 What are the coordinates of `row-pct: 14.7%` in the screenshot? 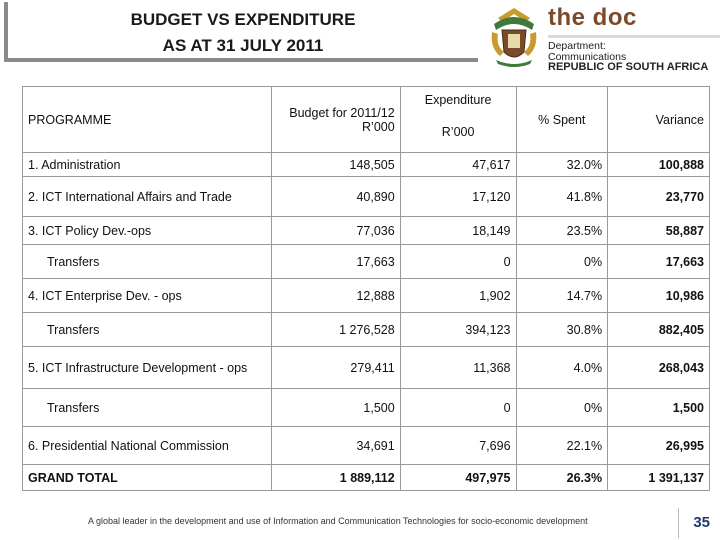 It's located at (562, 295).